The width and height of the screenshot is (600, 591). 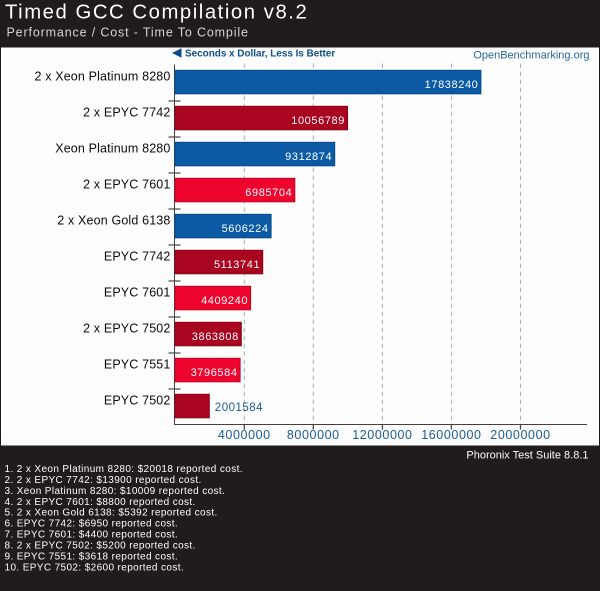 I want to click on svg-text:2. 2 x EPYC 7742: $13900 repor: 2. 2 x EPYC 7742: $13900 reported cost., so click(x=103, y=480).